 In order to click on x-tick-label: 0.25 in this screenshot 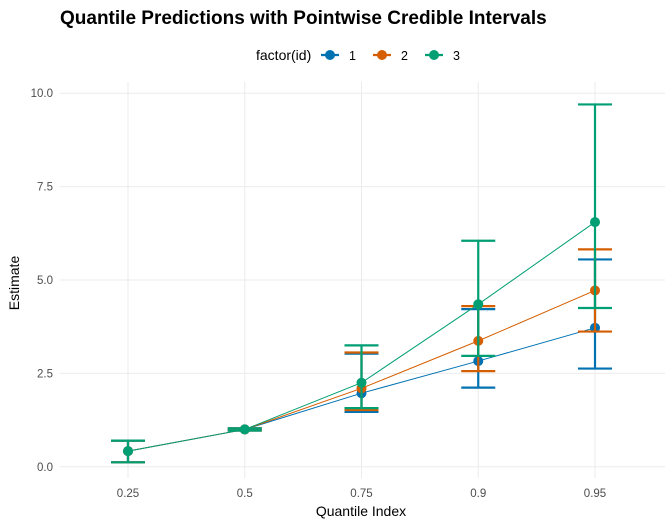, I will do `click(128, 494)`.